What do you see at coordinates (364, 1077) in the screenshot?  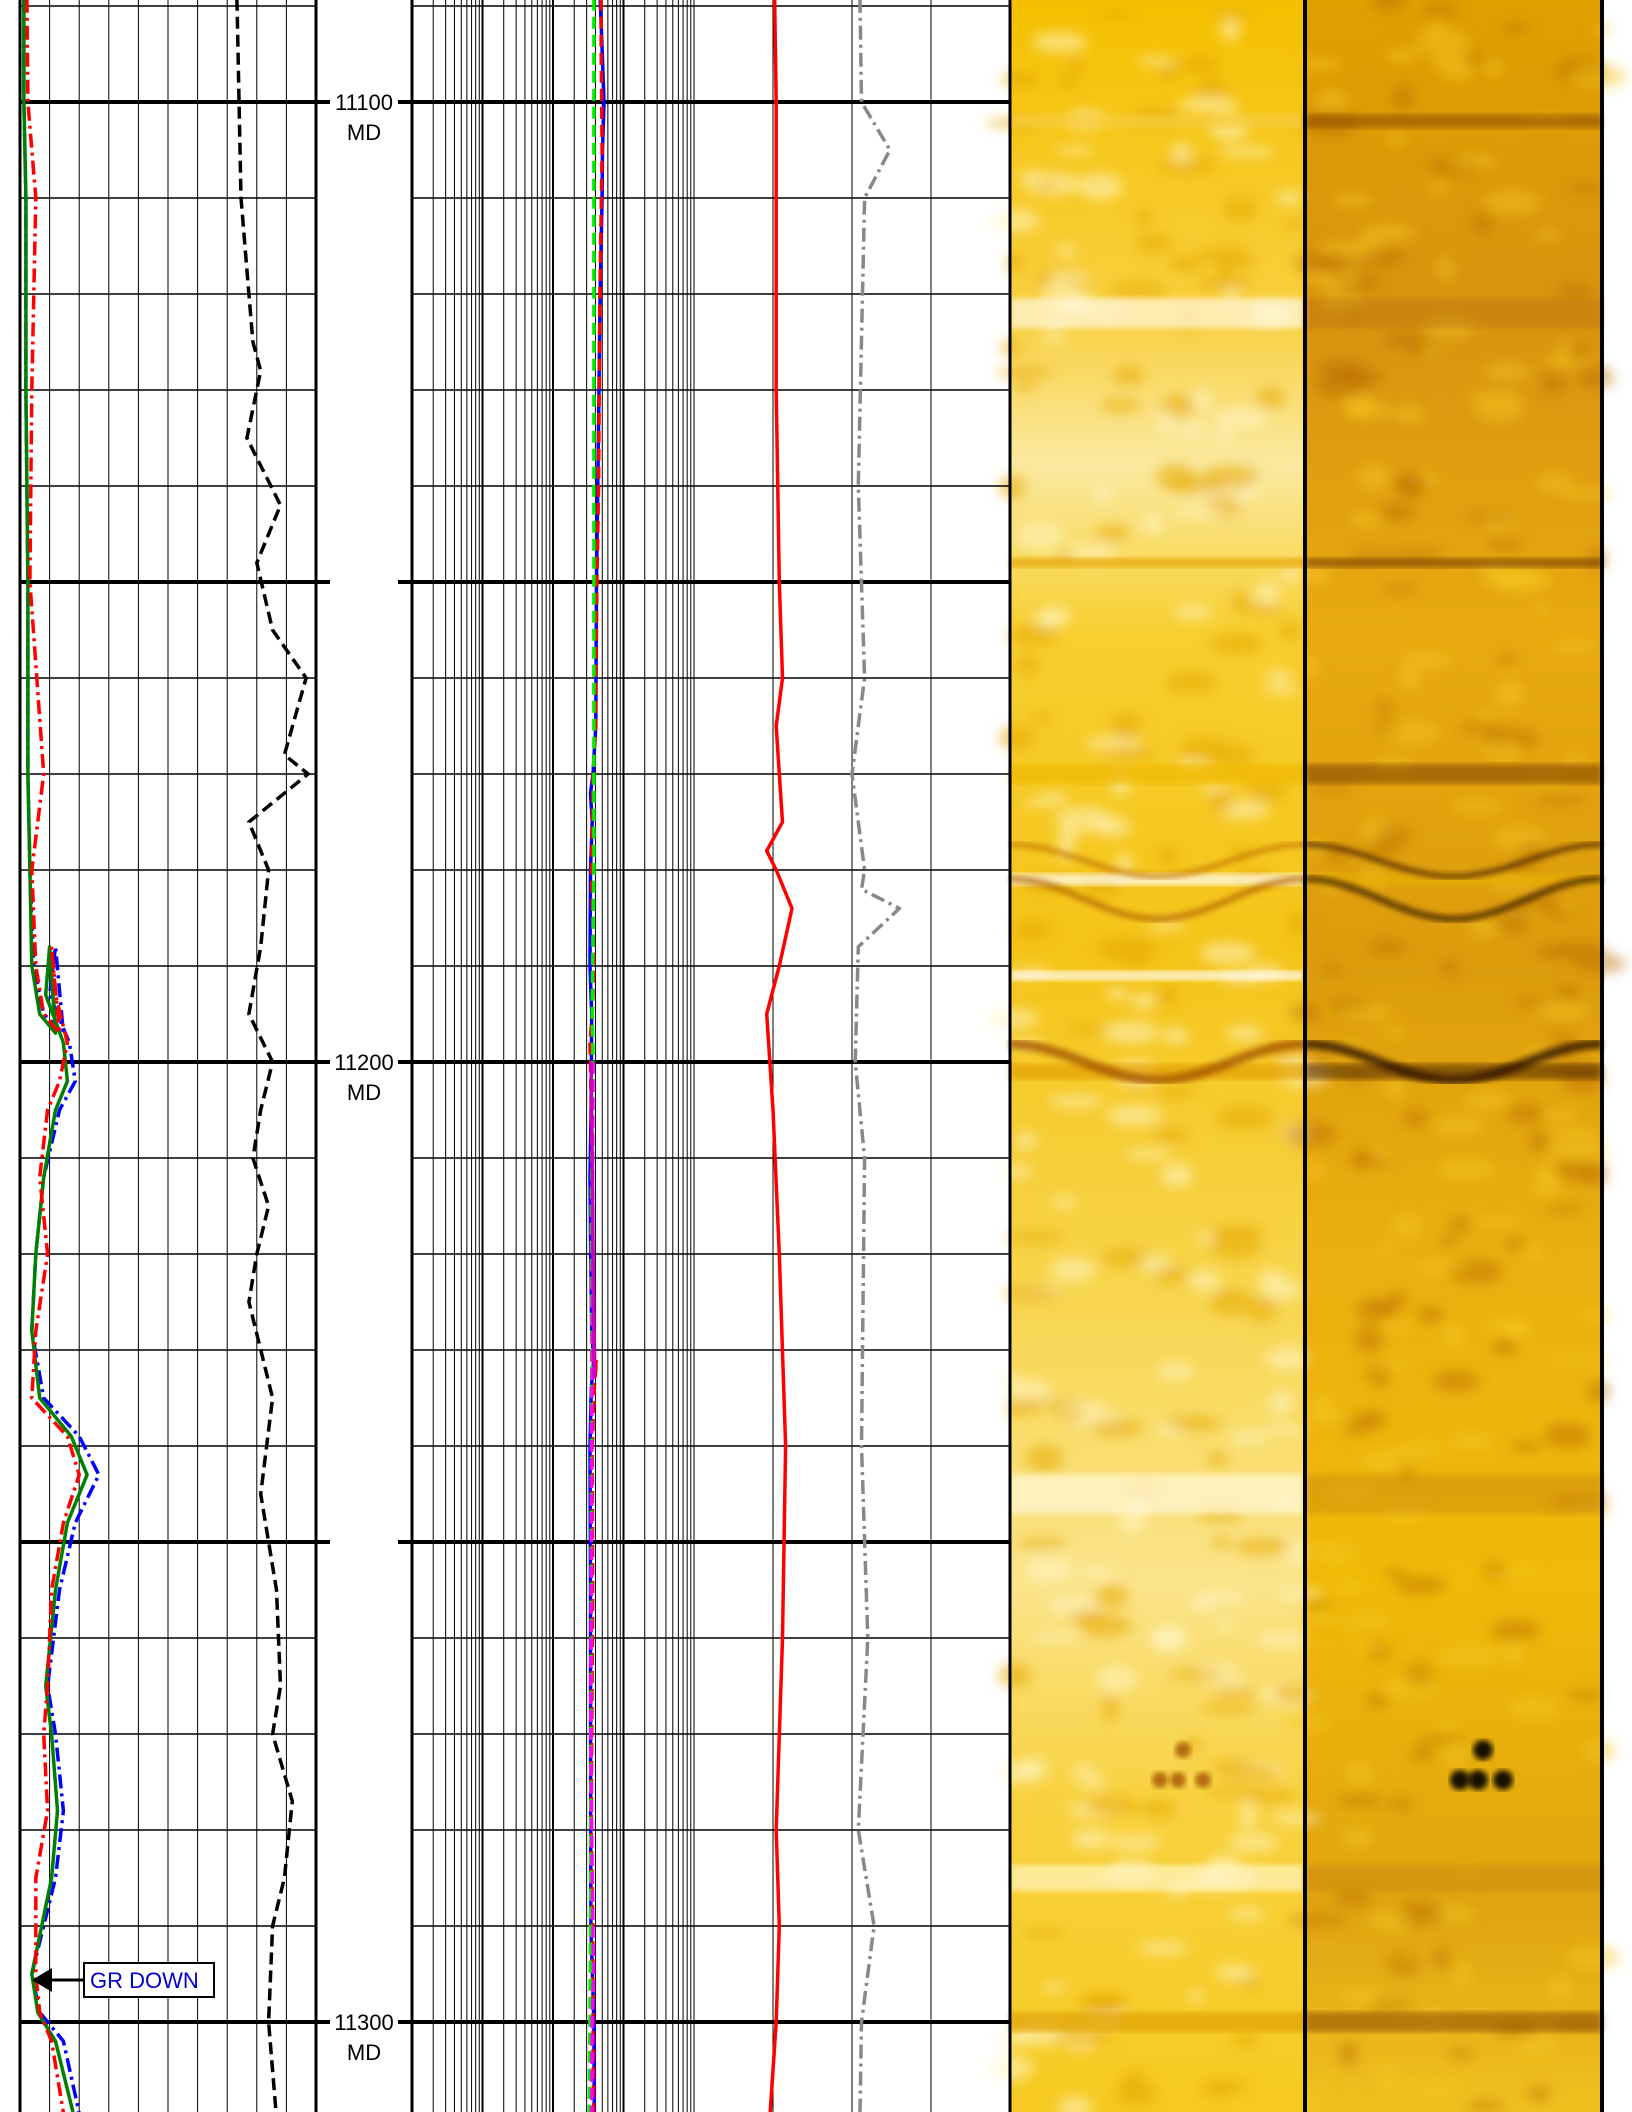 I see `depth-track: 11100 MD 11200 MD 11300 MD` at bounding box center [364, 1077].